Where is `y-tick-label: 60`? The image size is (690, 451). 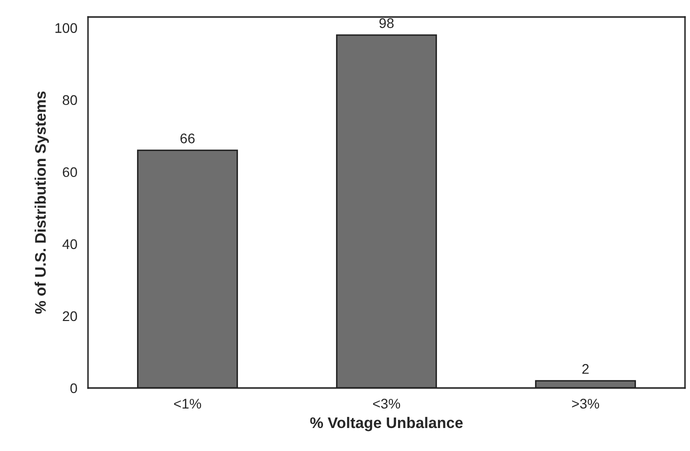 y-tick-label: 60 is located at coordinates (70, 172).